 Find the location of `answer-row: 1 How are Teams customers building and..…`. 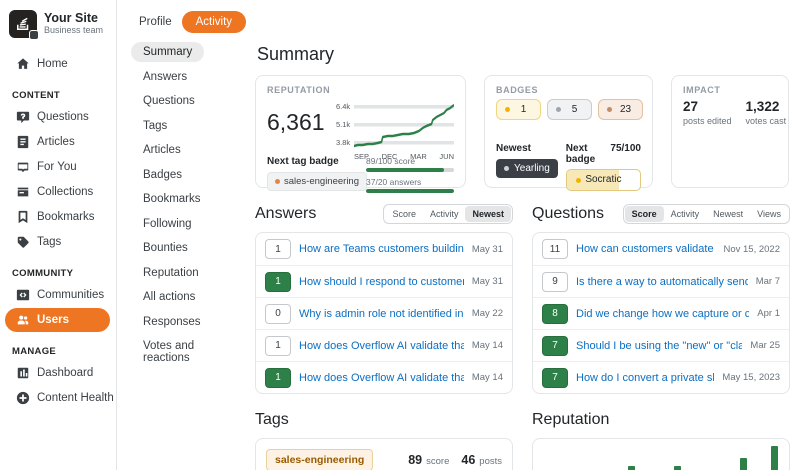

answer-row: 1 How are Teams customers building and..… is located at coordinates (384, 249).